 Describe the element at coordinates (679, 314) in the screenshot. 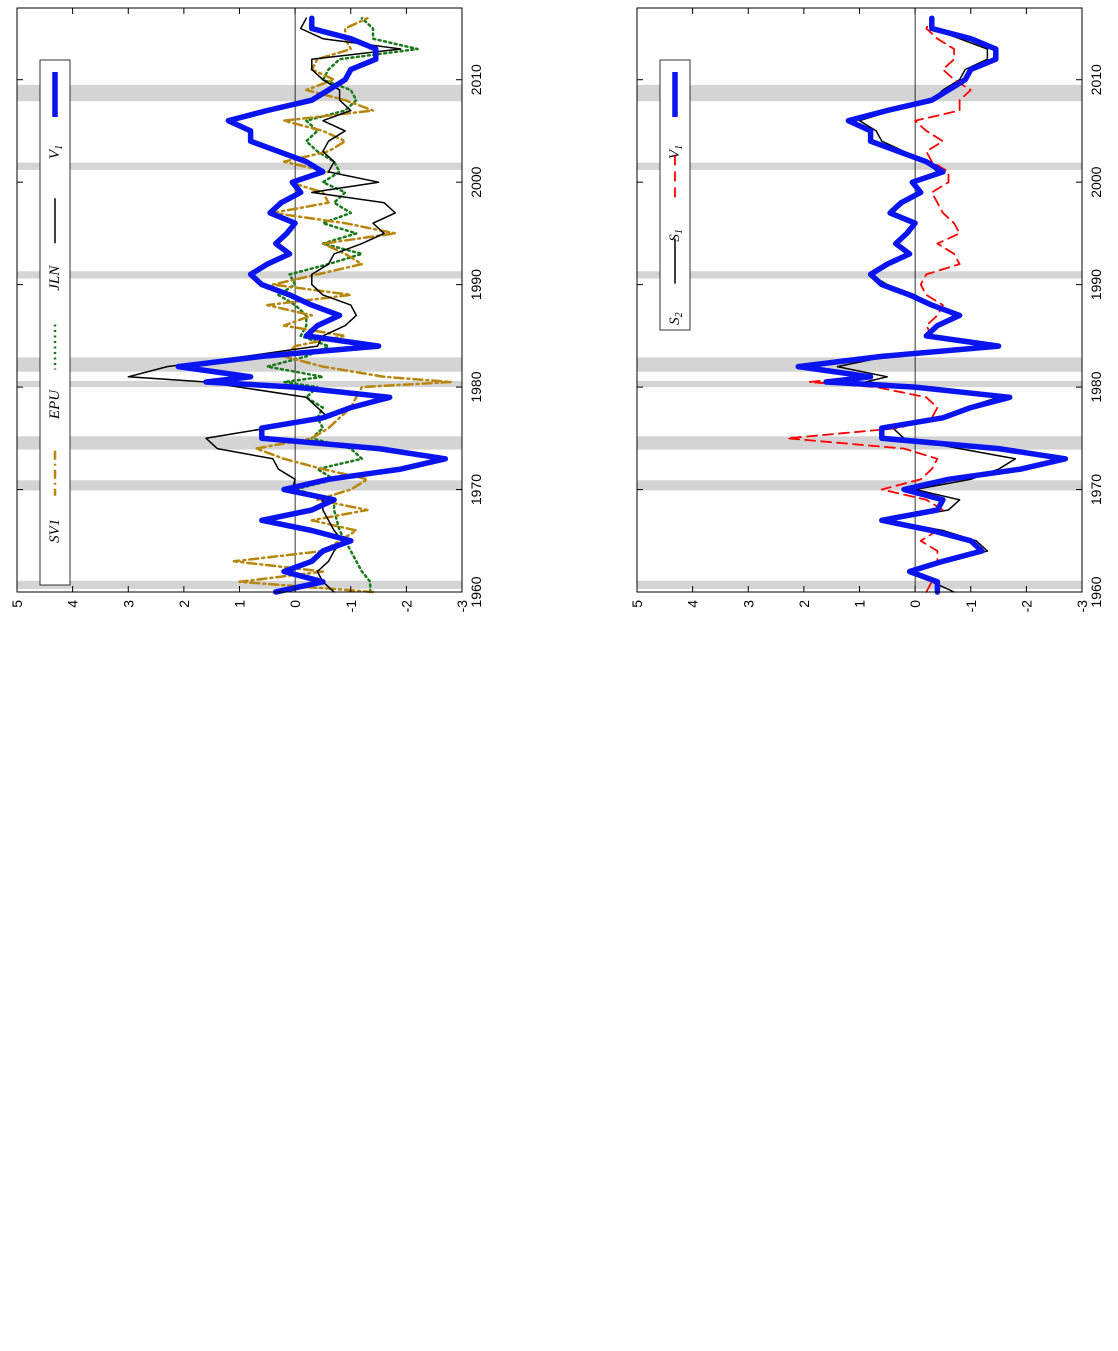

I see `legend-label-subscript: 2` at that location.